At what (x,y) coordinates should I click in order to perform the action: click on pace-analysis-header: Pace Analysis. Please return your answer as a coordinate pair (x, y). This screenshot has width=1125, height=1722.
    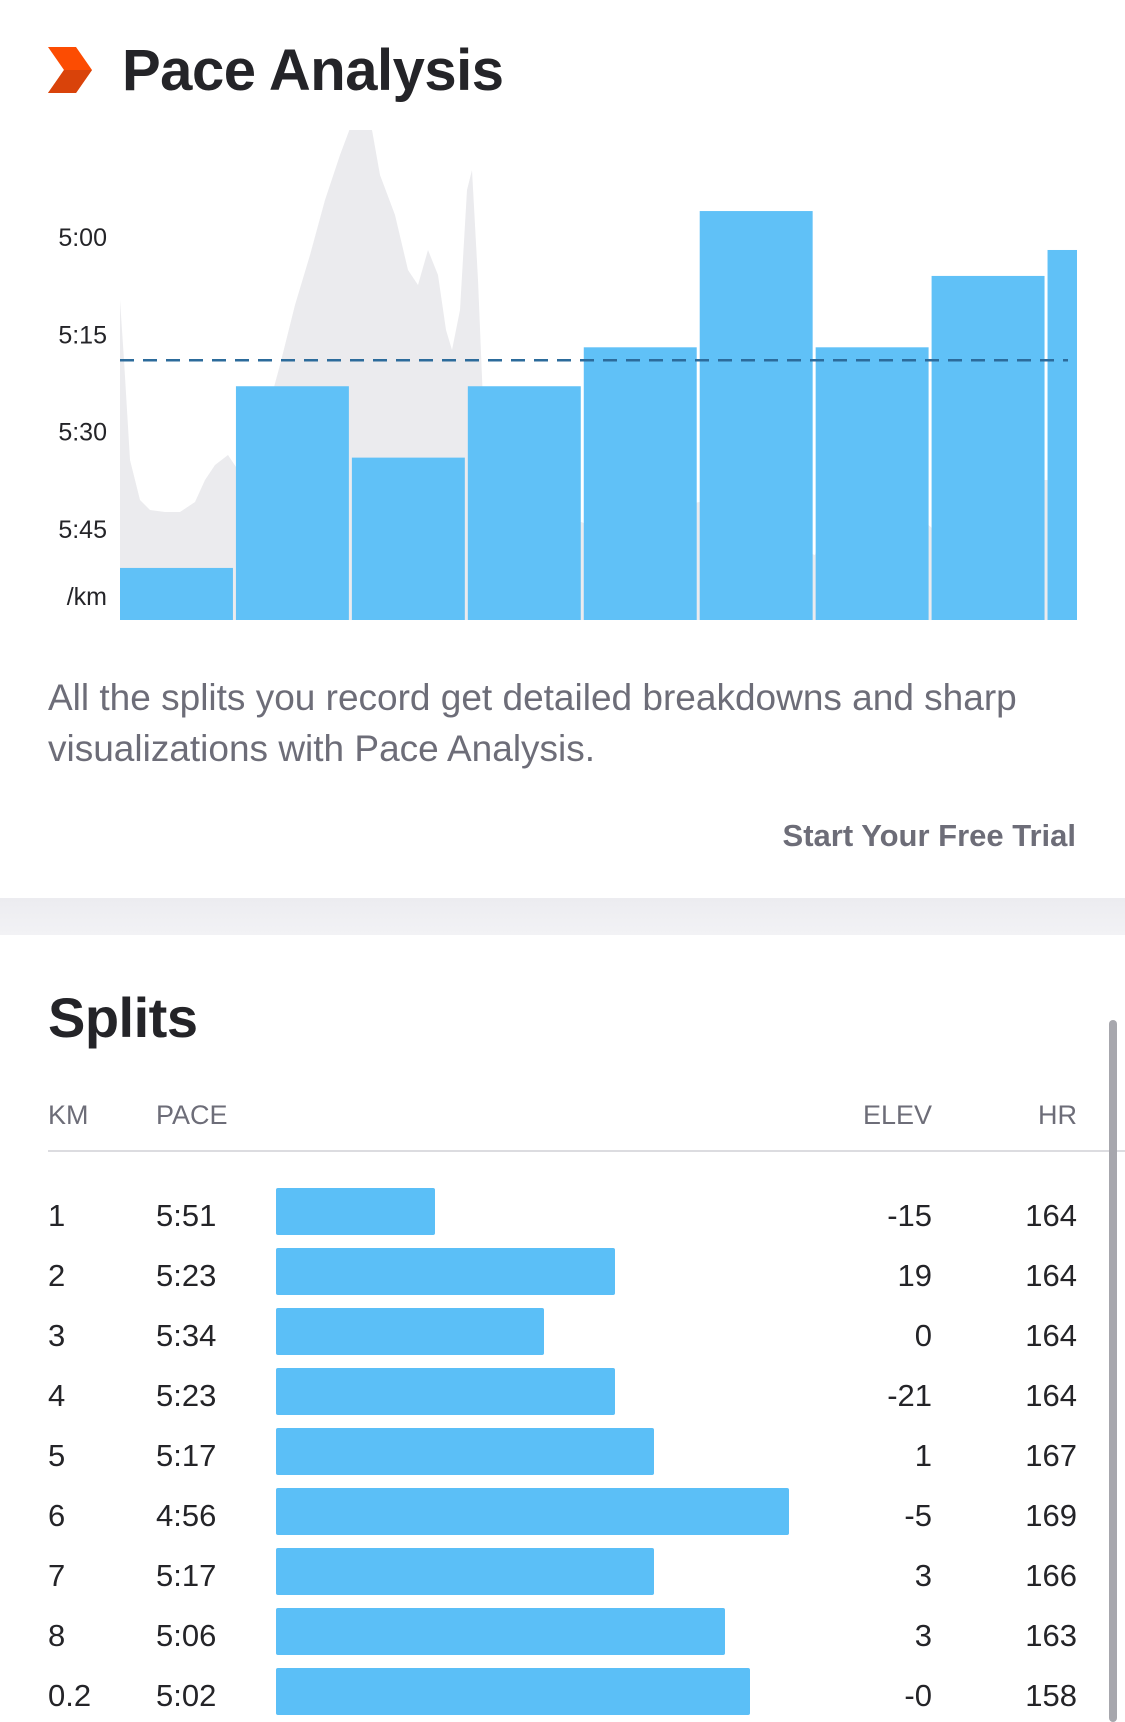
    Looking at the image, I should click on (276, 70).